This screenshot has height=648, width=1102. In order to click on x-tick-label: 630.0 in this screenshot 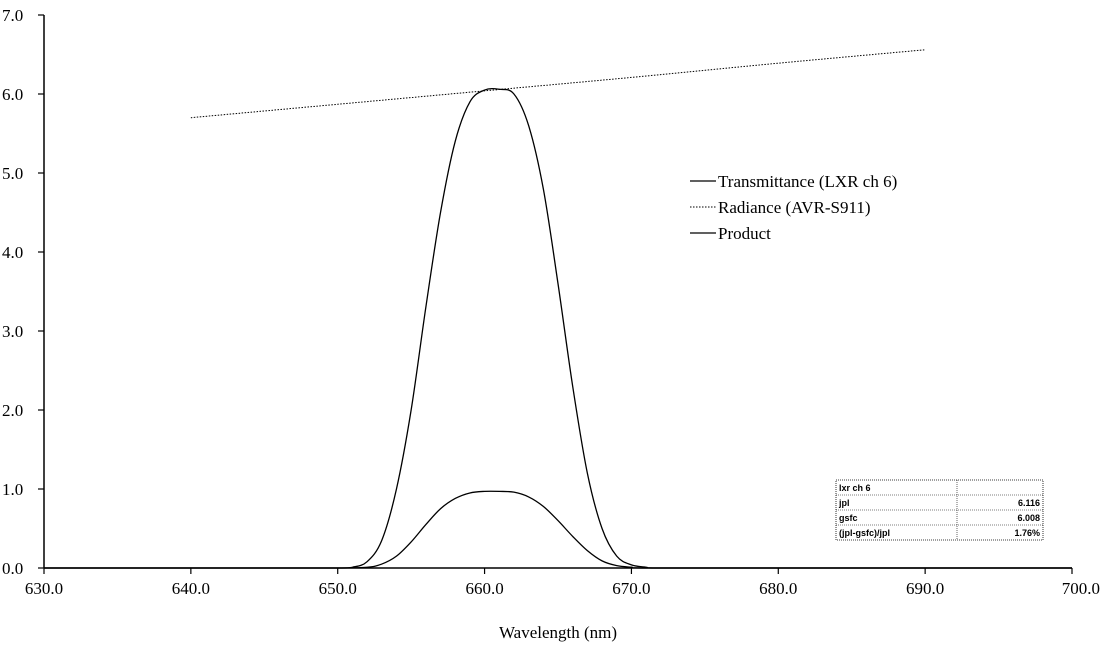, I will do `click(44, 588)`.